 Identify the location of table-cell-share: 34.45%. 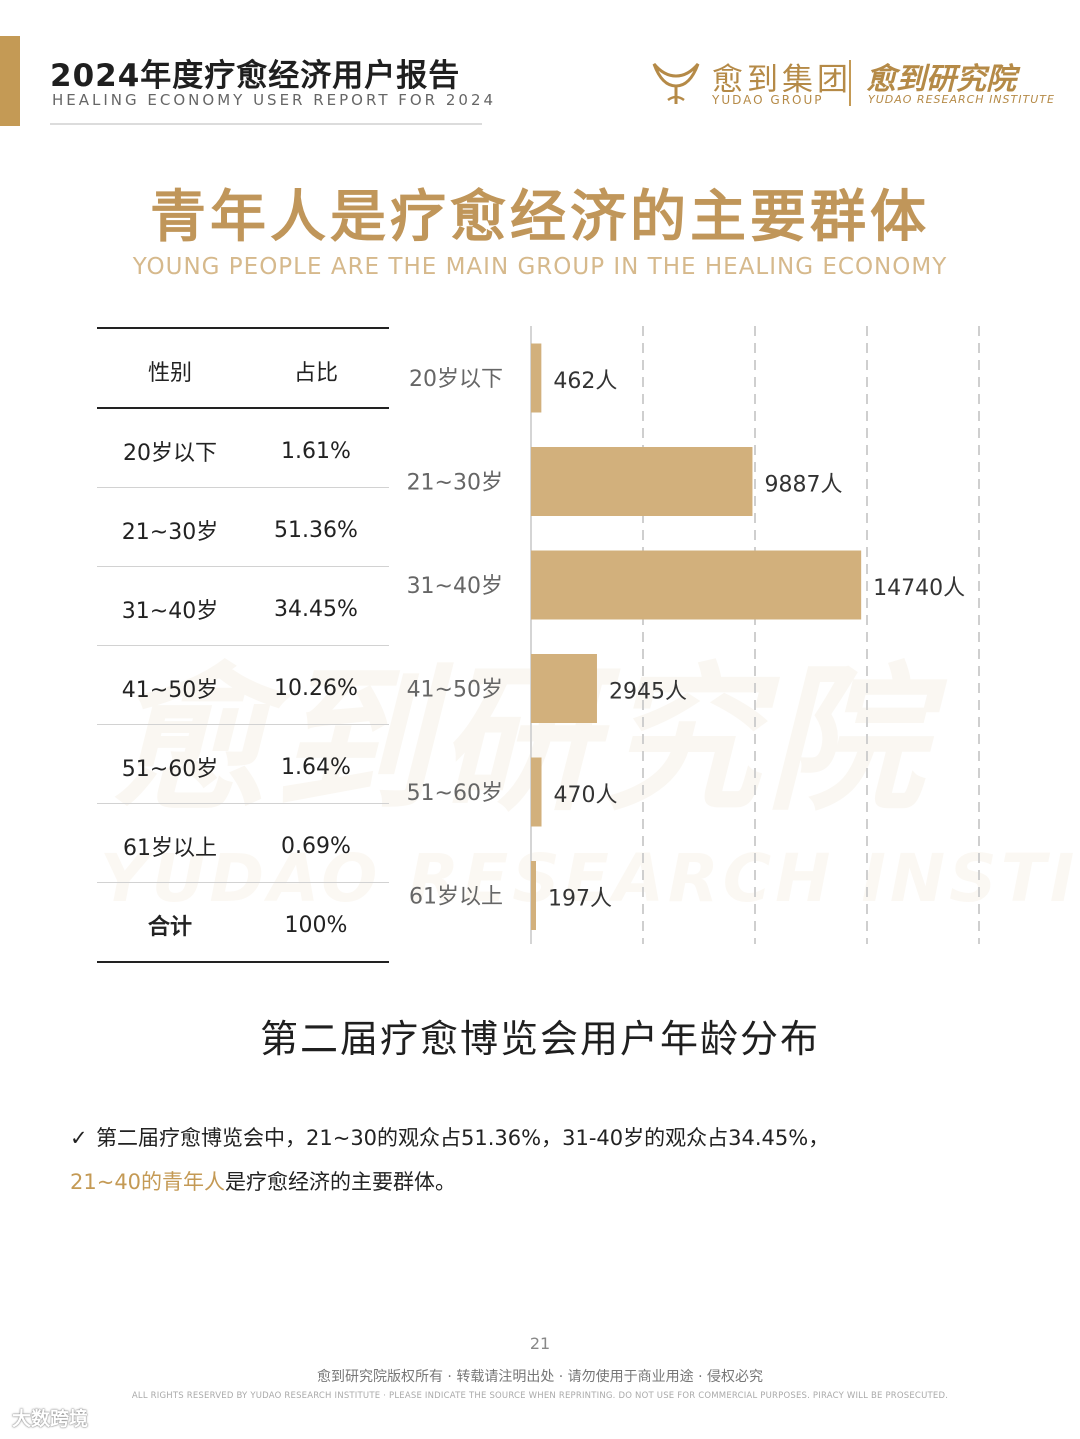
(316, 609).